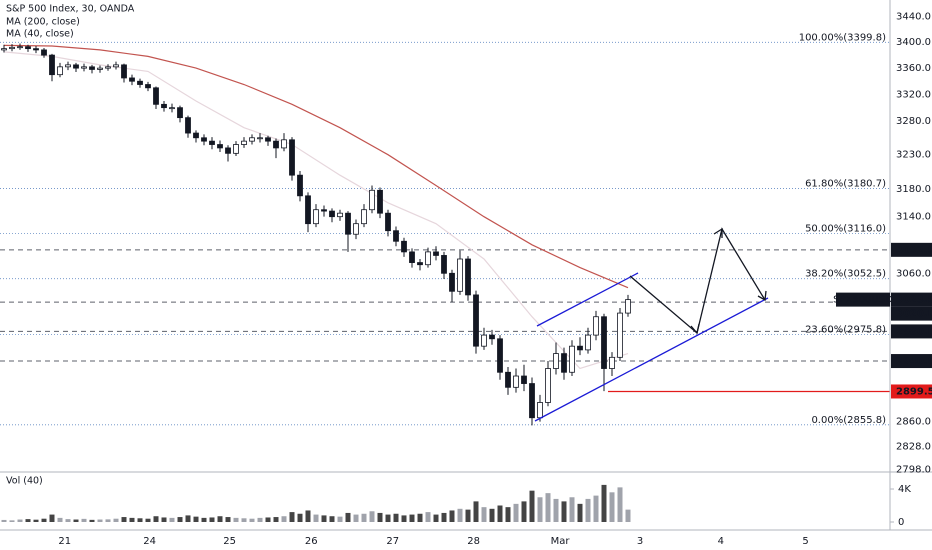  I want to click on y-tick-label: 3060.0, so click(913, 273).